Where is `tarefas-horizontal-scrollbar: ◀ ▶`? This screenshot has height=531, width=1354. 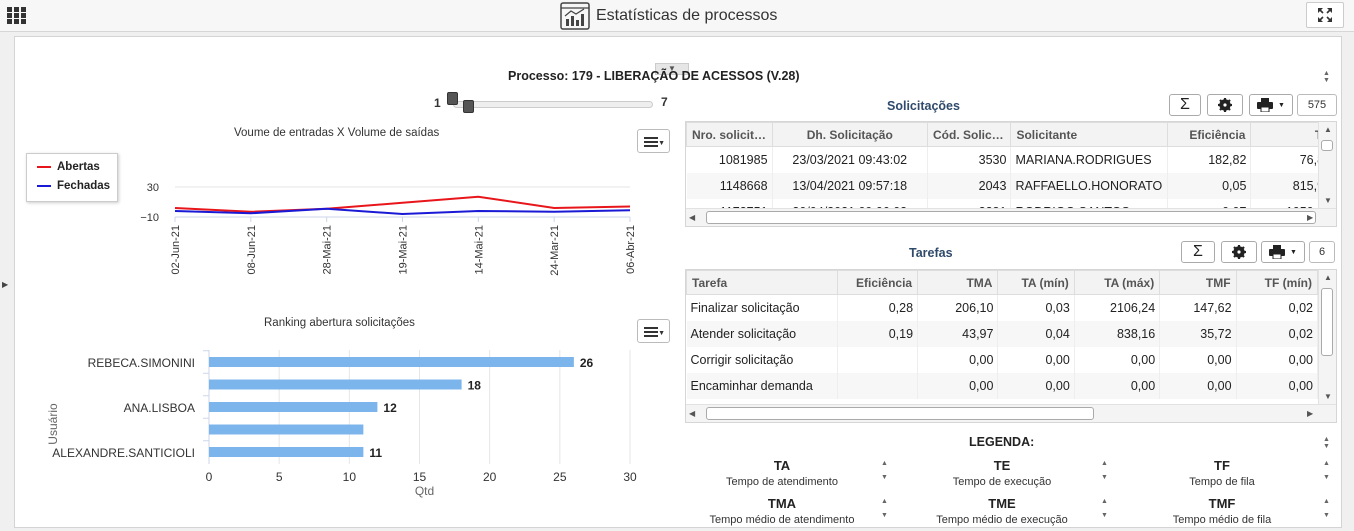
tarefas-horizontal-scrollbar: ◀ ▶ is located at coordinates (1011, 413).